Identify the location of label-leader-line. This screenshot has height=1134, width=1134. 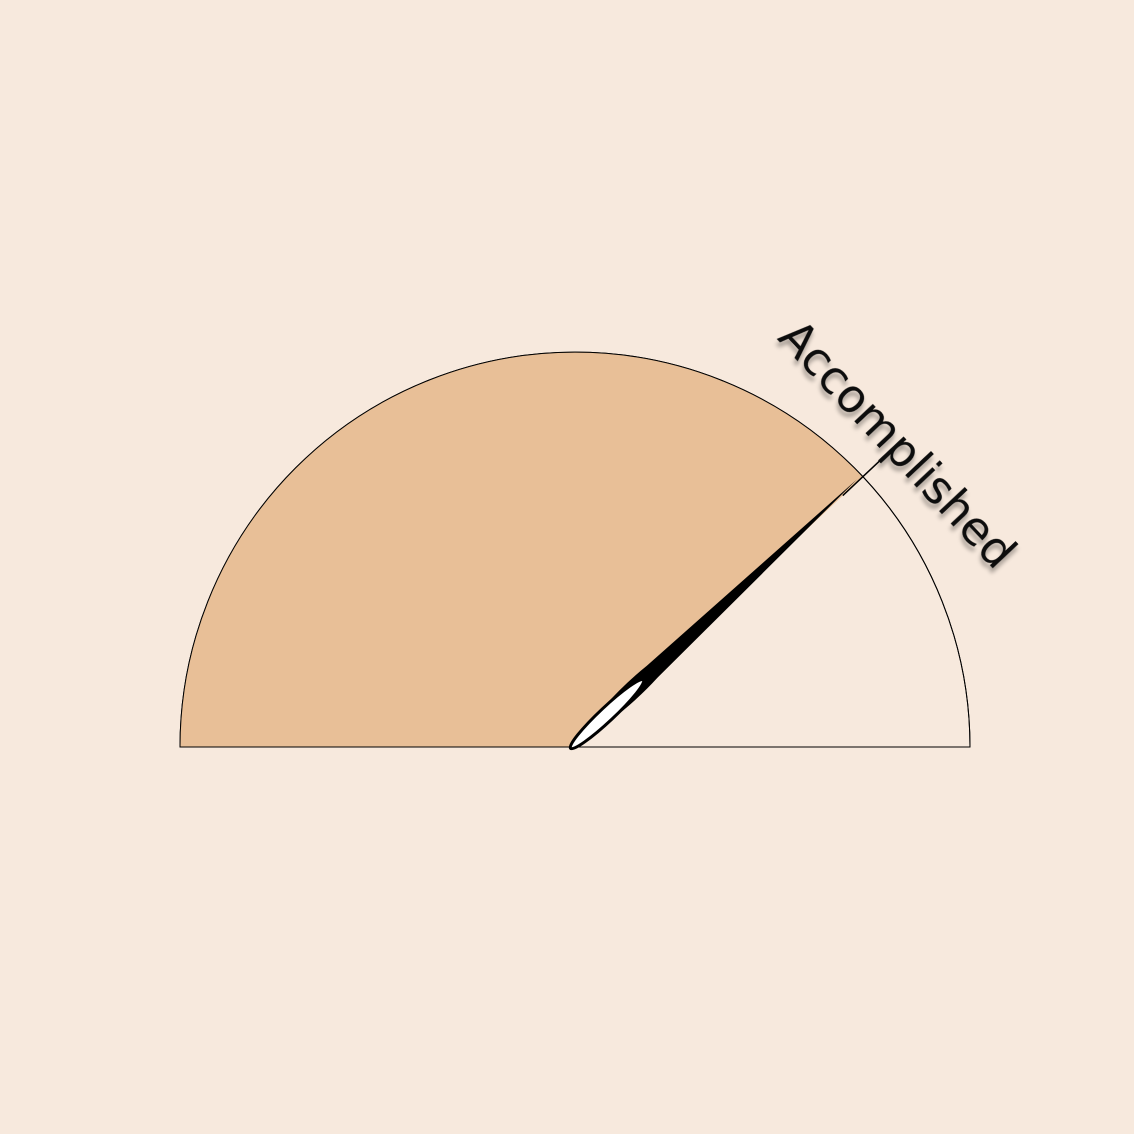
(864, 475).